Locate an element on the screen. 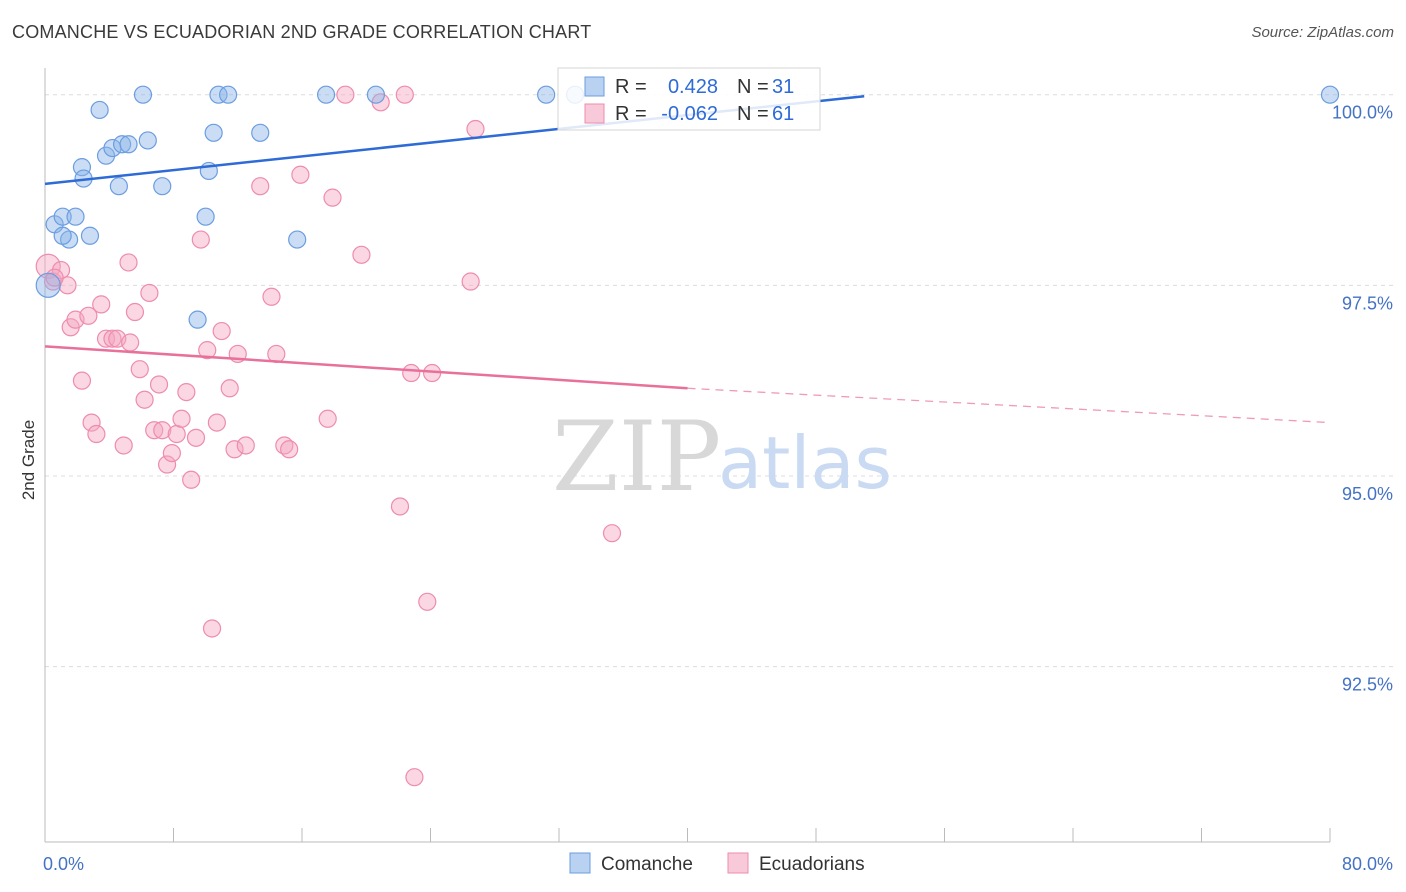 This screenshot has width=1406, height=892. y-tick-label: 95.0% is located at coordinates (1367, 494).